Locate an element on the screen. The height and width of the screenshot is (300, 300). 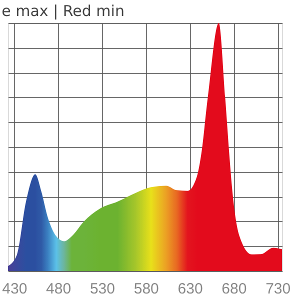
x-tick-label: 480 is located at coordinates (59, 289).